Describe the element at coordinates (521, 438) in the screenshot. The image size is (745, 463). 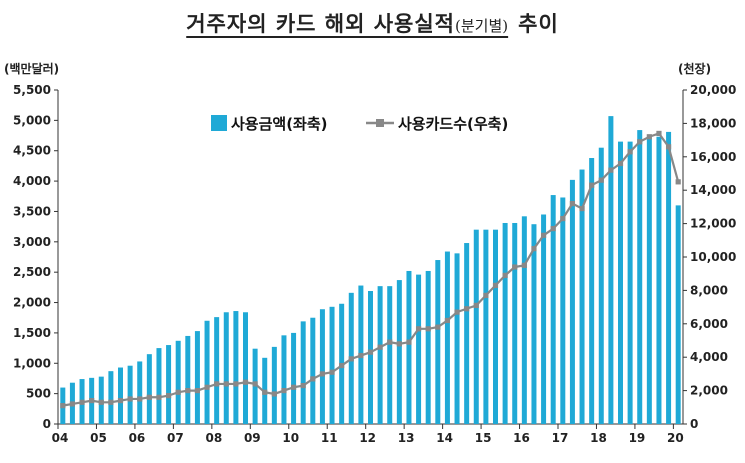
I see `x-tick-label: 16` at that location.